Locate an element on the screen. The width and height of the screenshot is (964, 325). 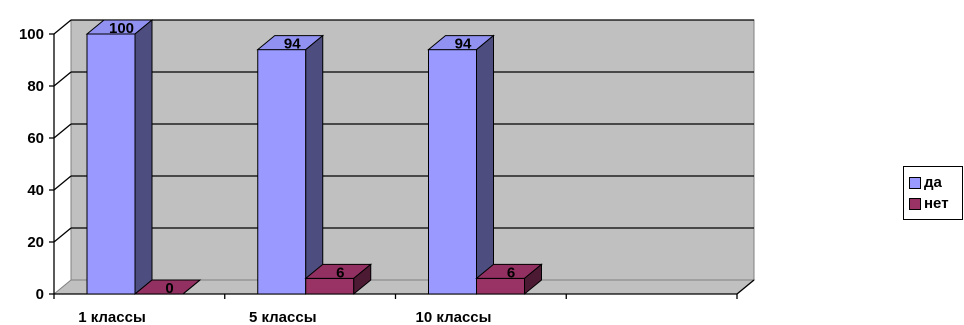
legend: да нет is located at coordinates (933, 193).